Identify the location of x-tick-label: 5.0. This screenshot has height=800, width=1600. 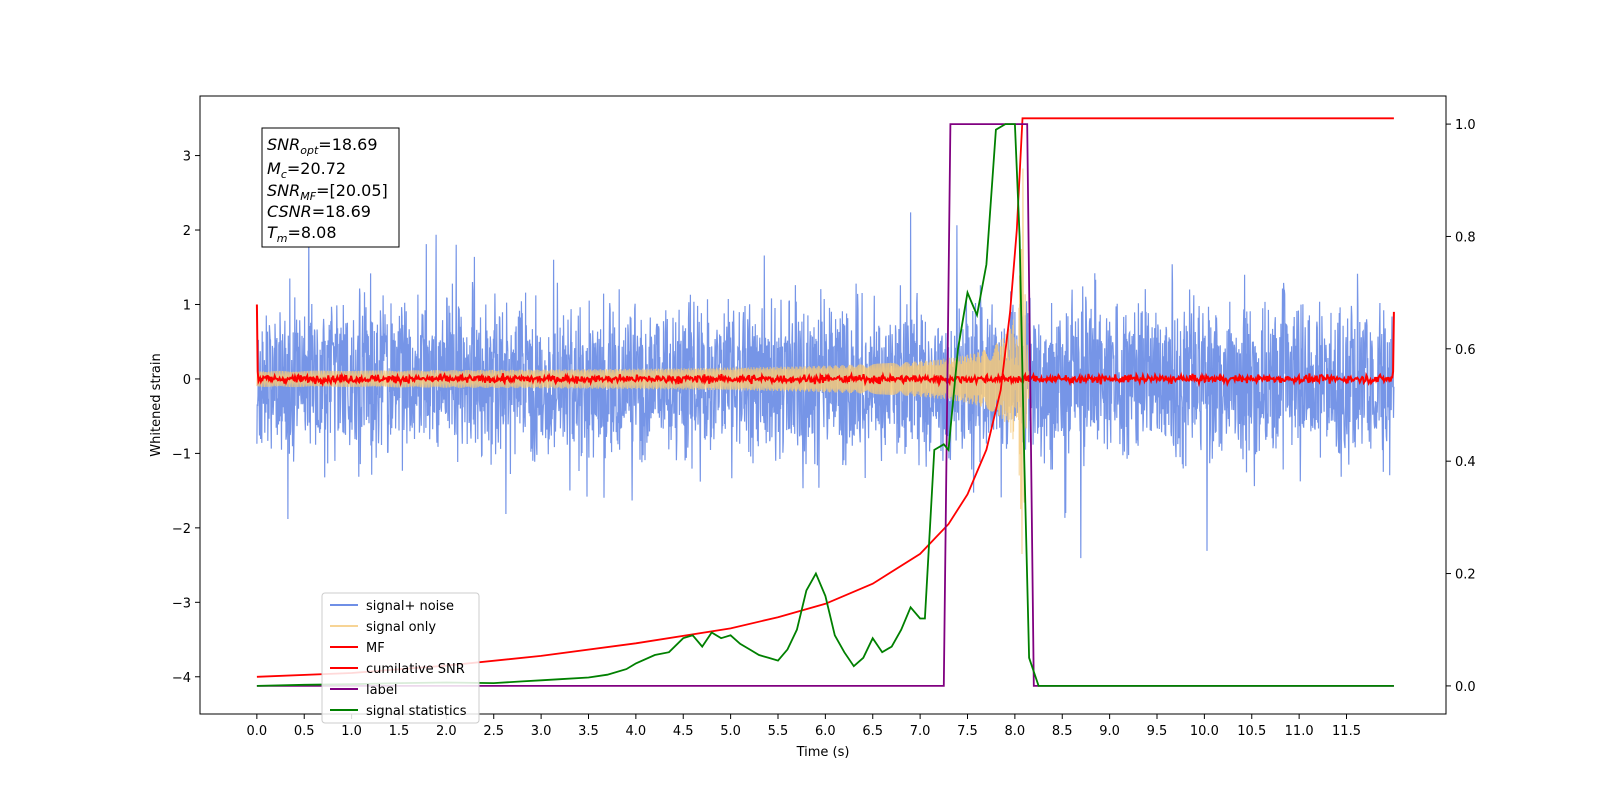
(730, 731).